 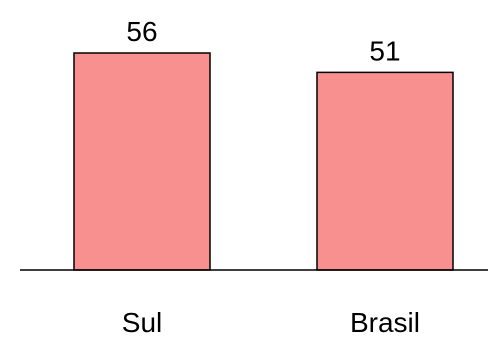 What do you see at coordinates (141, 31) in the screenshot?
I see `data-label-sul: 56` at bounding box center [141, 31].